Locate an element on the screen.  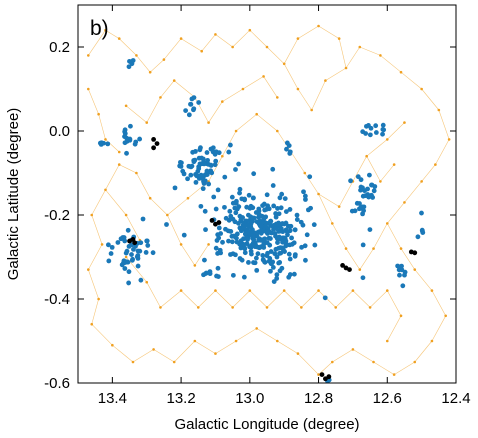
y-tick-label: -0.2 is located at coordinates (57, 215).